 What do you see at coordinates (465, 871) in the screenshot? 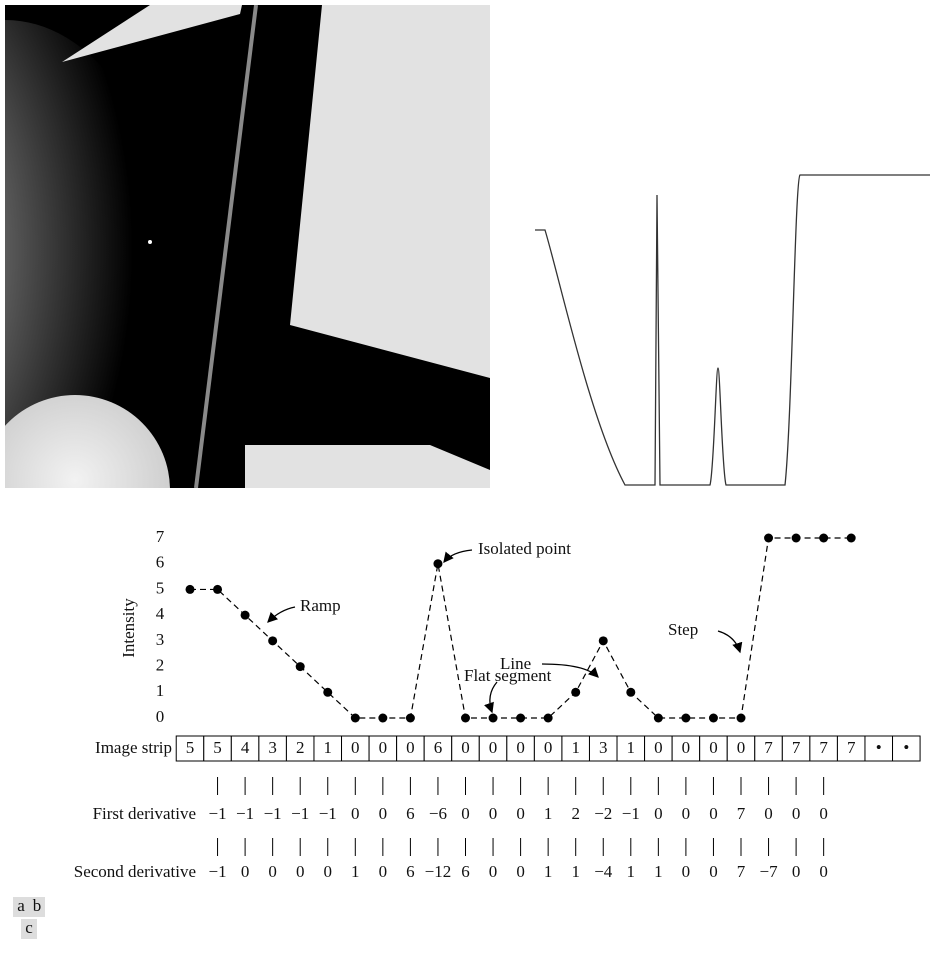
I see `derivative-value: 6` at bounding box center [465, 871].